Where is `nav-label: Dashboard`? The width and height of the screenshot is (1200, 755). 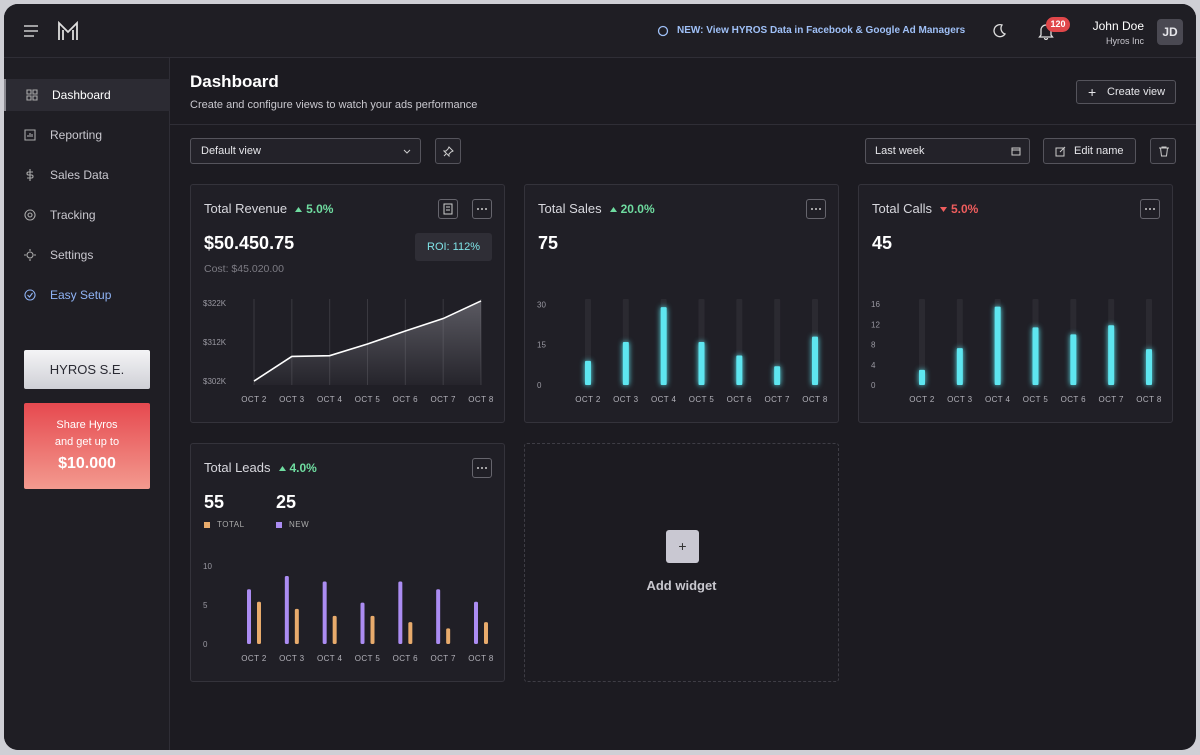 nav-label: Dashboard is located at coordinates (81, 95).